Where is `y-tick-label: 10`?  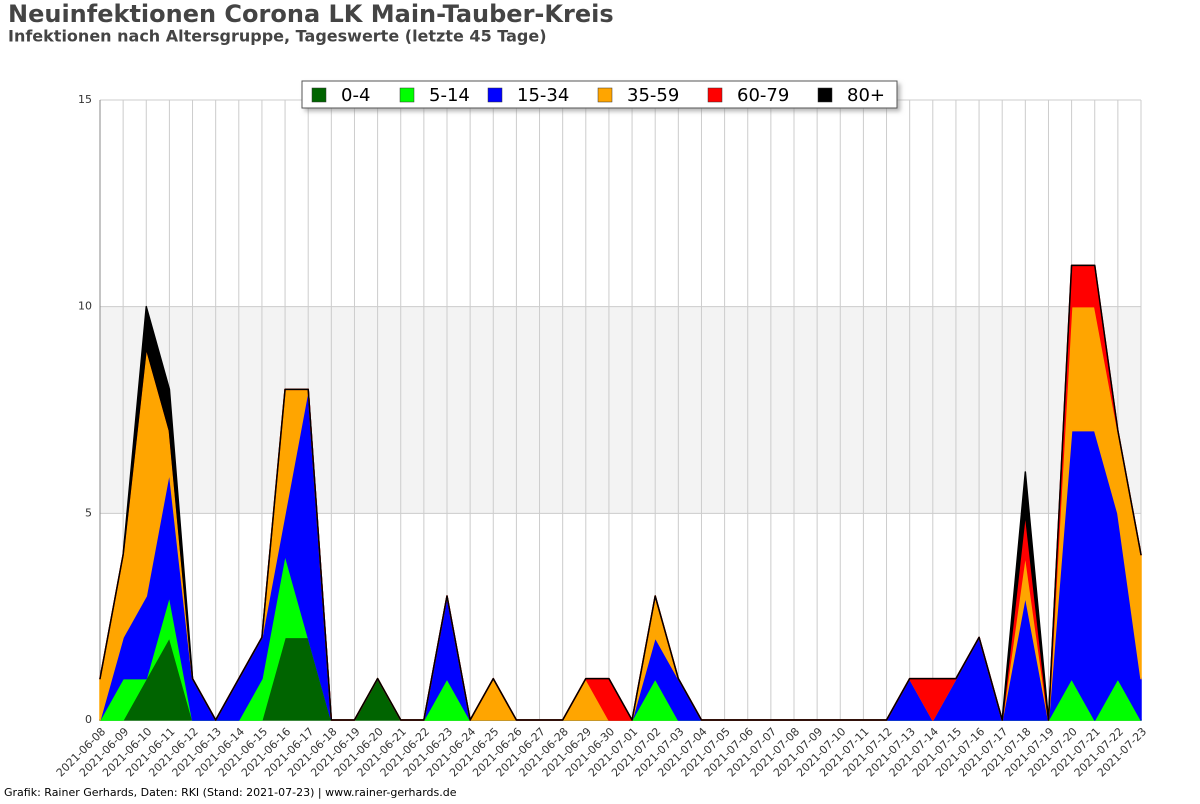
y-tick-label: 10 is located at coordinates (85, 306).